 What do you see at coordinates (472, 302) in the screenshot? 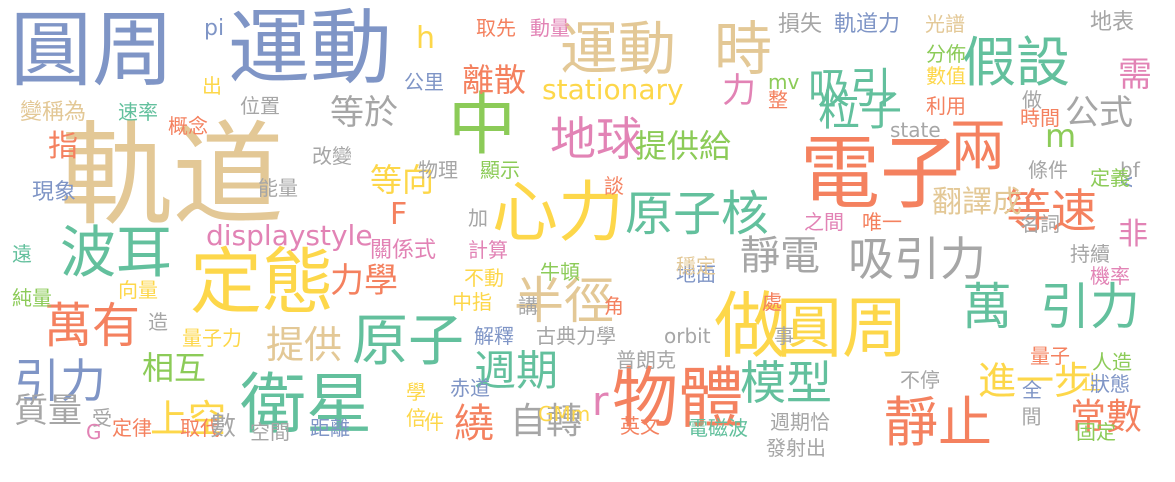
I see `cloud-word: 中指` at bounding box center [472, 302].